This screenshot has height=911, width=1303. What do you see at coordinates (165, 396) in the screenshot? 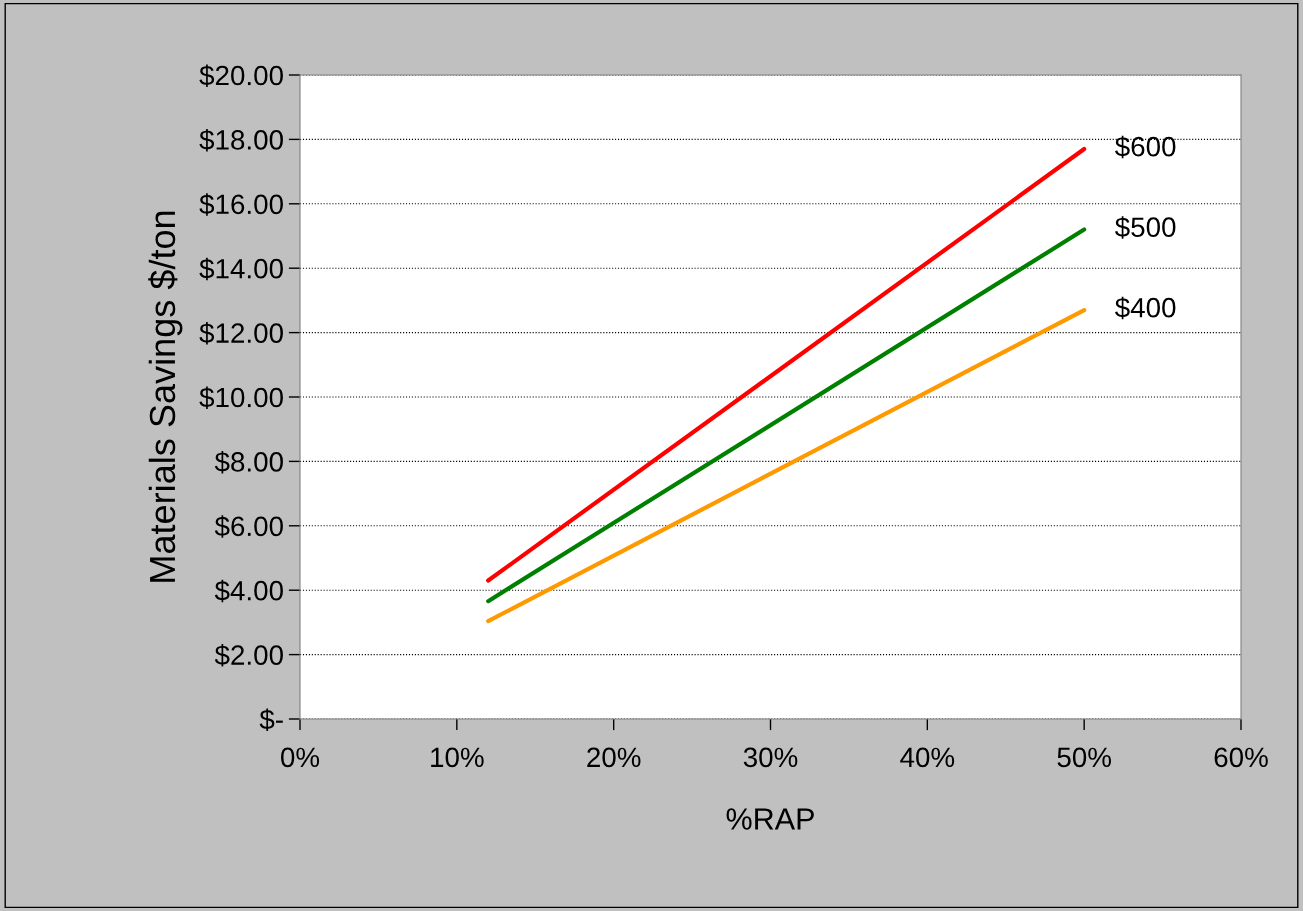
I see `y-axis-title: Materials Savings $/ton` at bounding box center [165, 396].